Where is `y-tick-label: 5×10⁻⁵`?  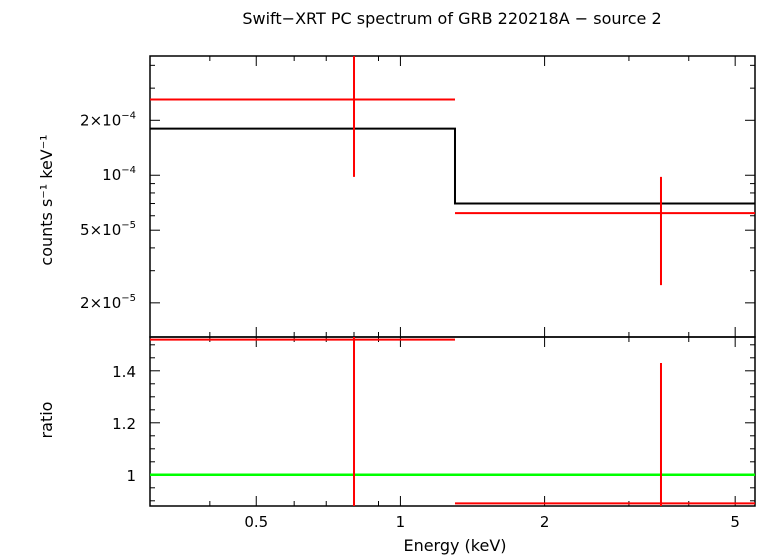 y-tick-label: 5×10⁻⁵ is located at coordinates (108, 229).